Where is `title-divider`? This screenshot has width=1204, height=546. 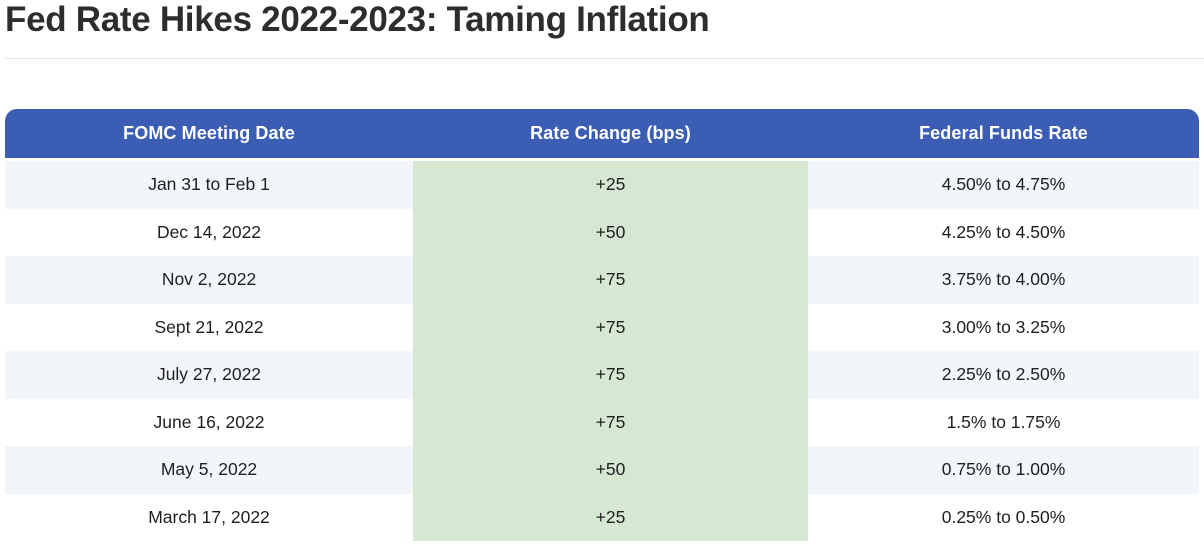 title-divider is located at coordinates (604, 58).